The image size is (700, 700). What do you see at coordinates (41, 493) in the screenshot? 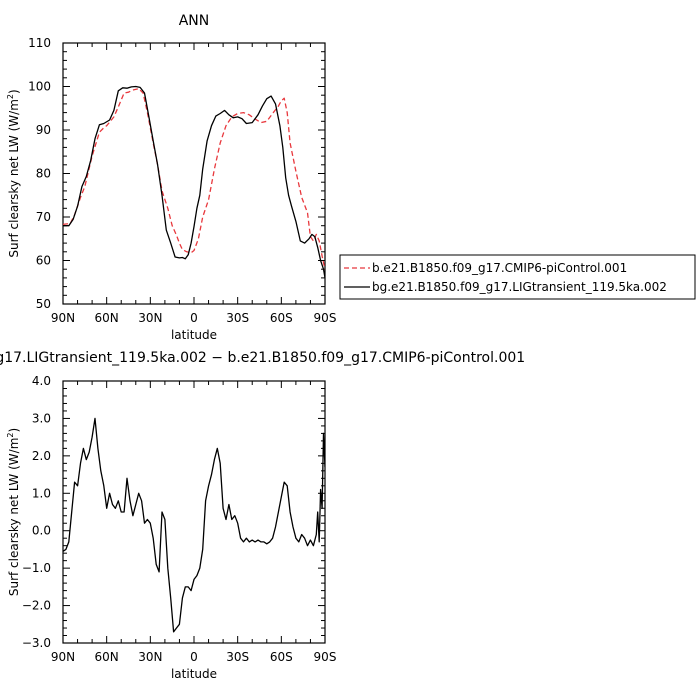
I see `y-tick-label: 1.0` at bounding box center [41, 493].